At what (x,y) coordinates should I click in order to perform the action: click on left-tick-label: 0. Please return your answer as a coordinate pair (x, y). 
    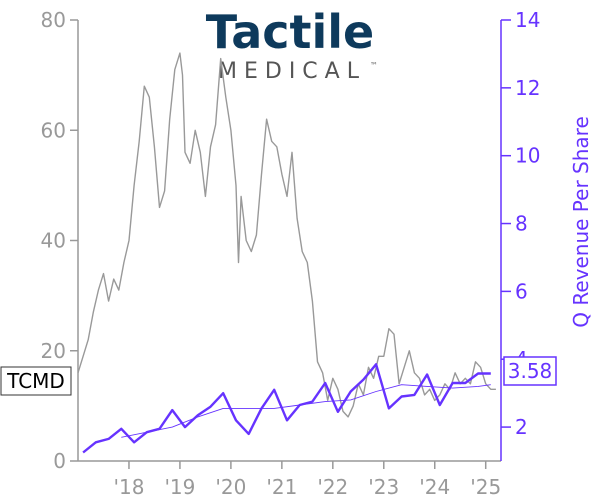
    Looking at the image, I should click on (59, 461).